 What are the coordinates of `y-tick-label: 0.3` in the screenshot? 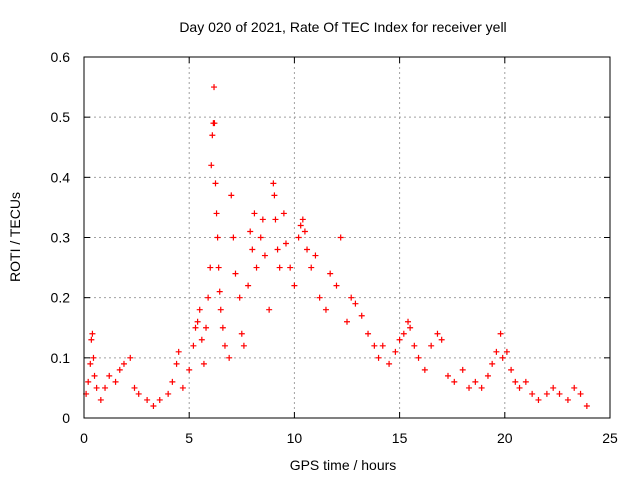 It's located at (61, 238).